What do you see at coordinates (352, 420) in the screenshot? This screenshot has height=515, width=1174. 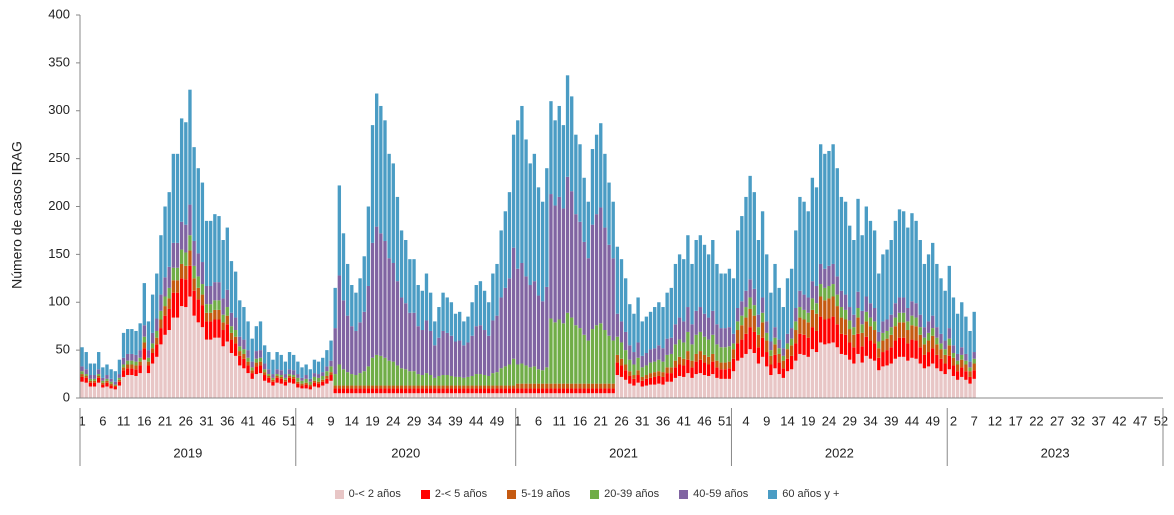 I see `x-tick-label: 14` at bounding box center [352, 420].